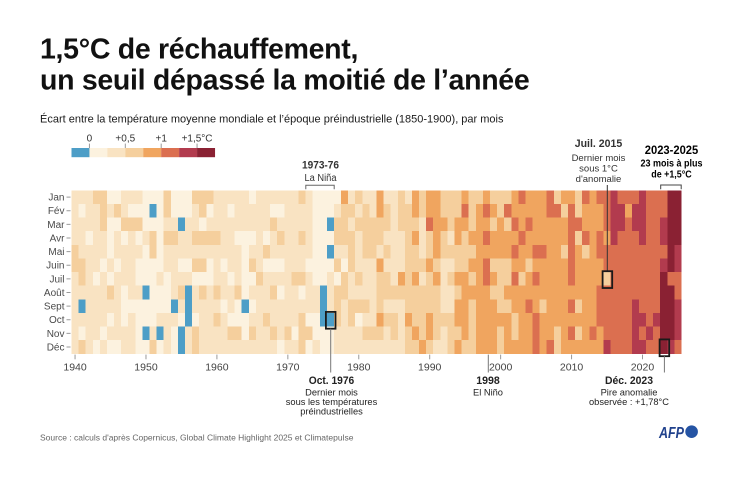  I want to click on svg-text: 1970, so click(288, 368).